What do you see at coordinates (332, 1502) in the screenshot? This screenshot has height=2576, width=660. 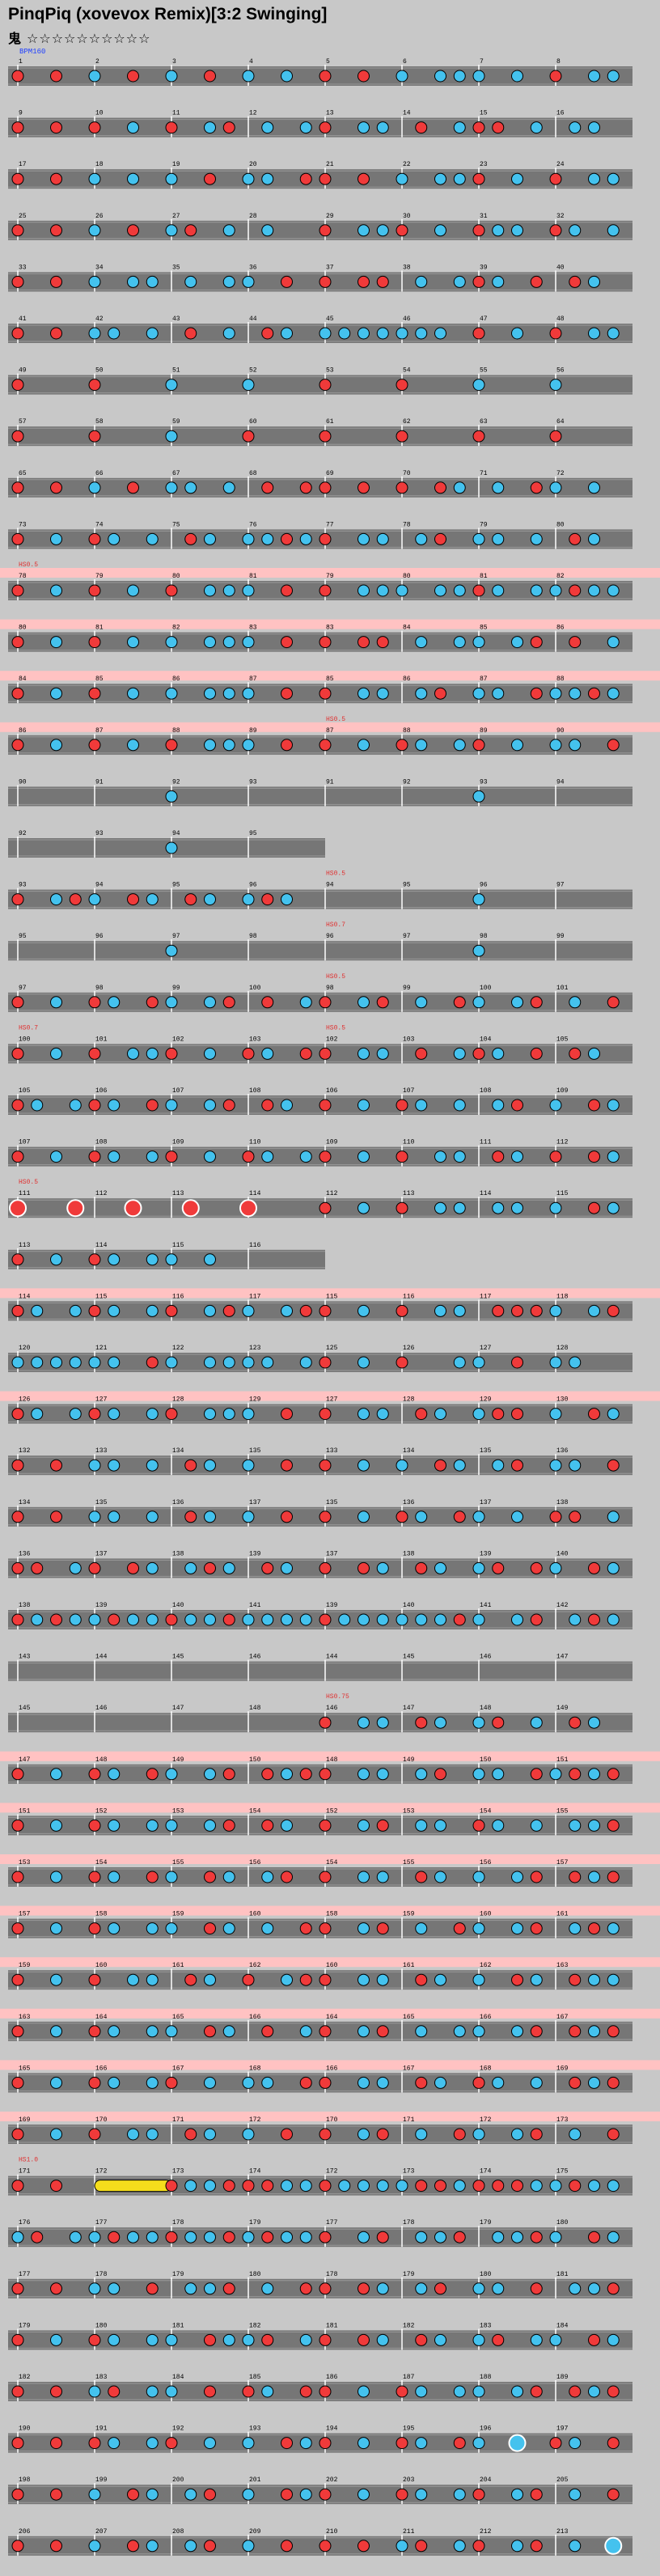 I see `measure-number: 135` at bounding box center [332, 1502].